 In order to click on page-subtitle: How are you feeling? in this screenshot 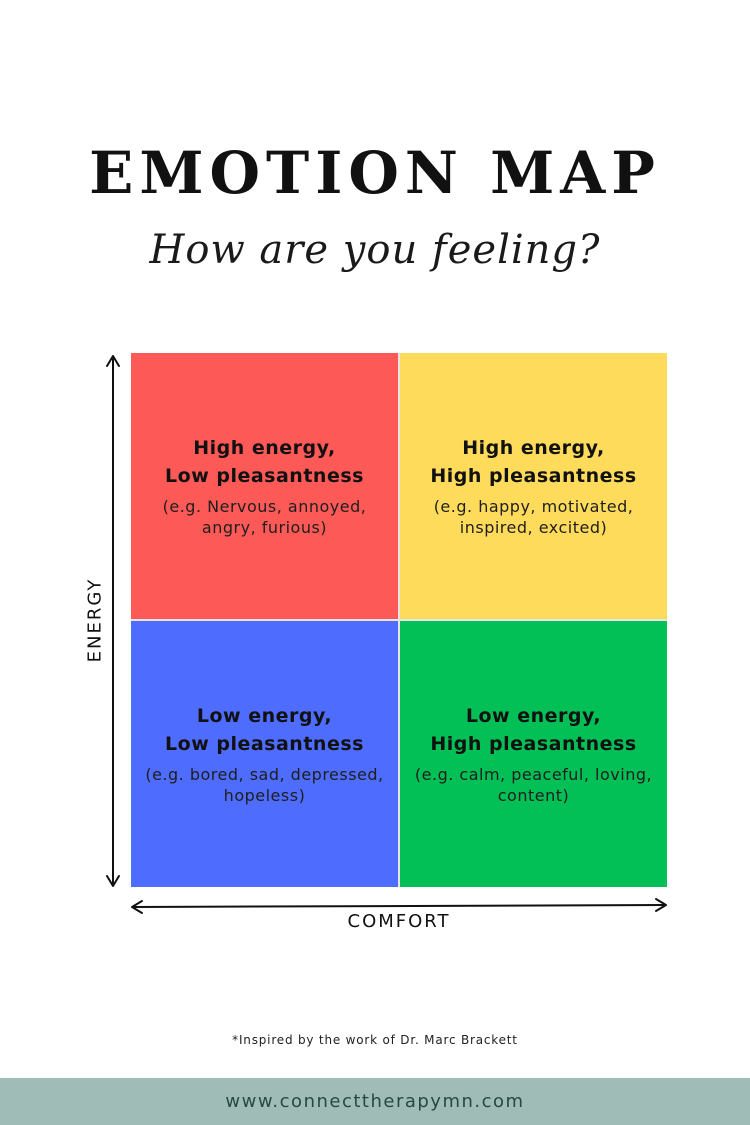, I will do `click(375, 250)`.